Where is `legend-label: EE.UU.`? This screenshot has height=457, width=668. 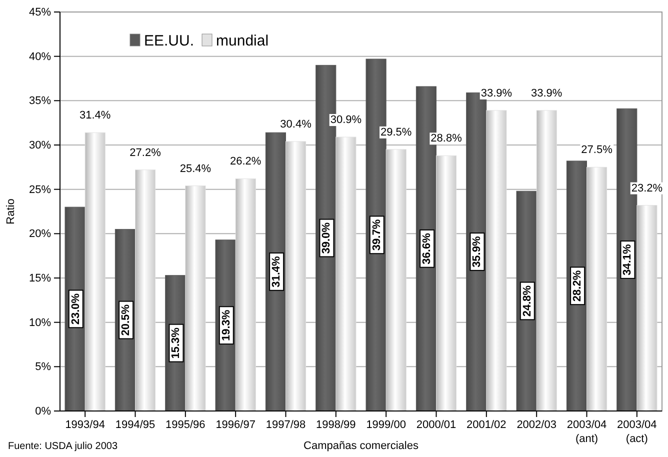 legend-label: EE.UU. is located at coordinates (169, 41).